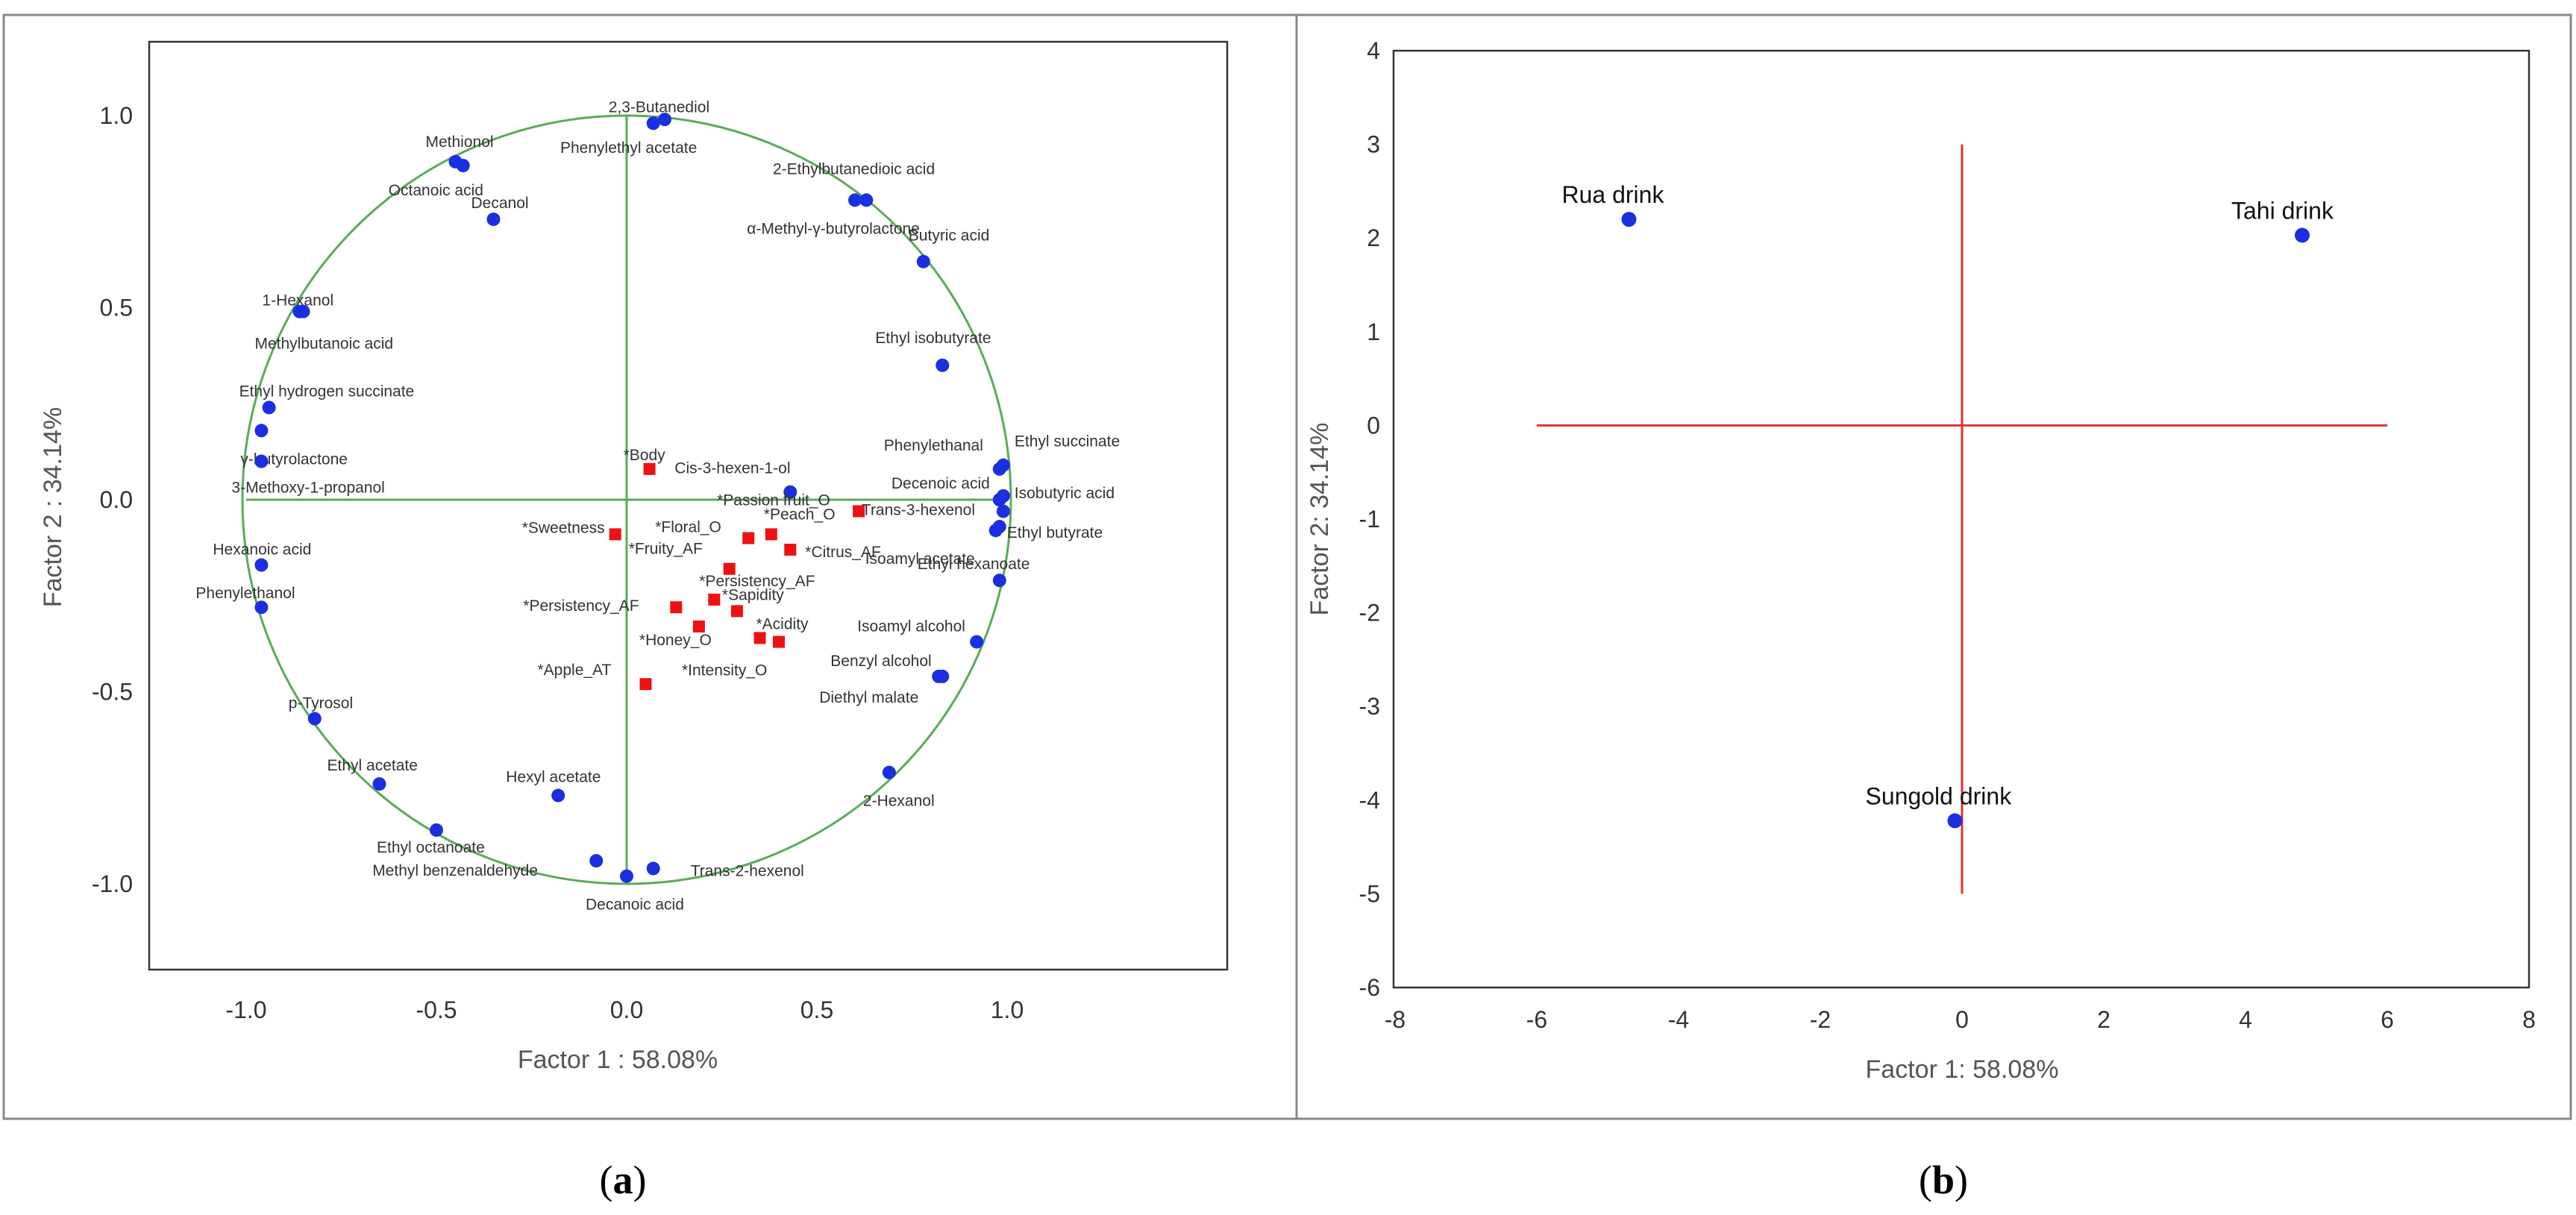  Describe the element at coordinates (2529, 1019) in the screenshot. I see `panel-b-x-tick-label: 8` at that location.